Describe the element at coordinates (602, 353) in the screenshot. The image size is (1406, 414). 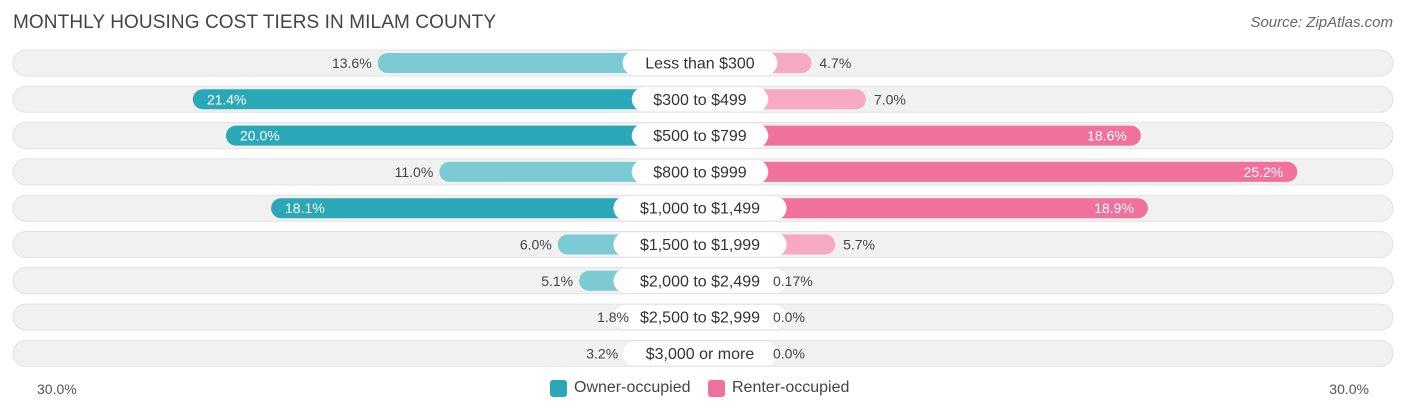
I see `owner-value-label: 3.2%` at that location.